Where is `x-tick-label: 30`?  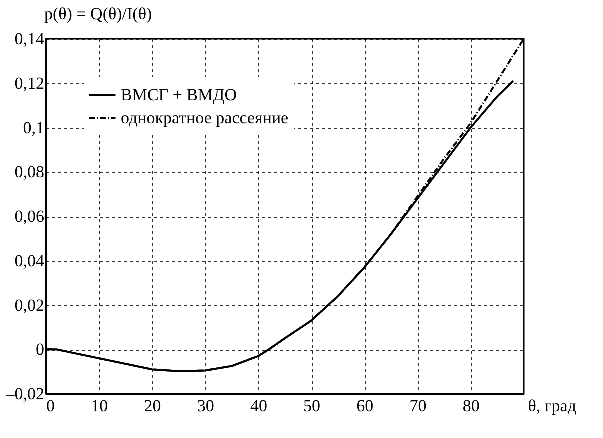 x-tick-label: 30 is located at coordinates (205, 406).